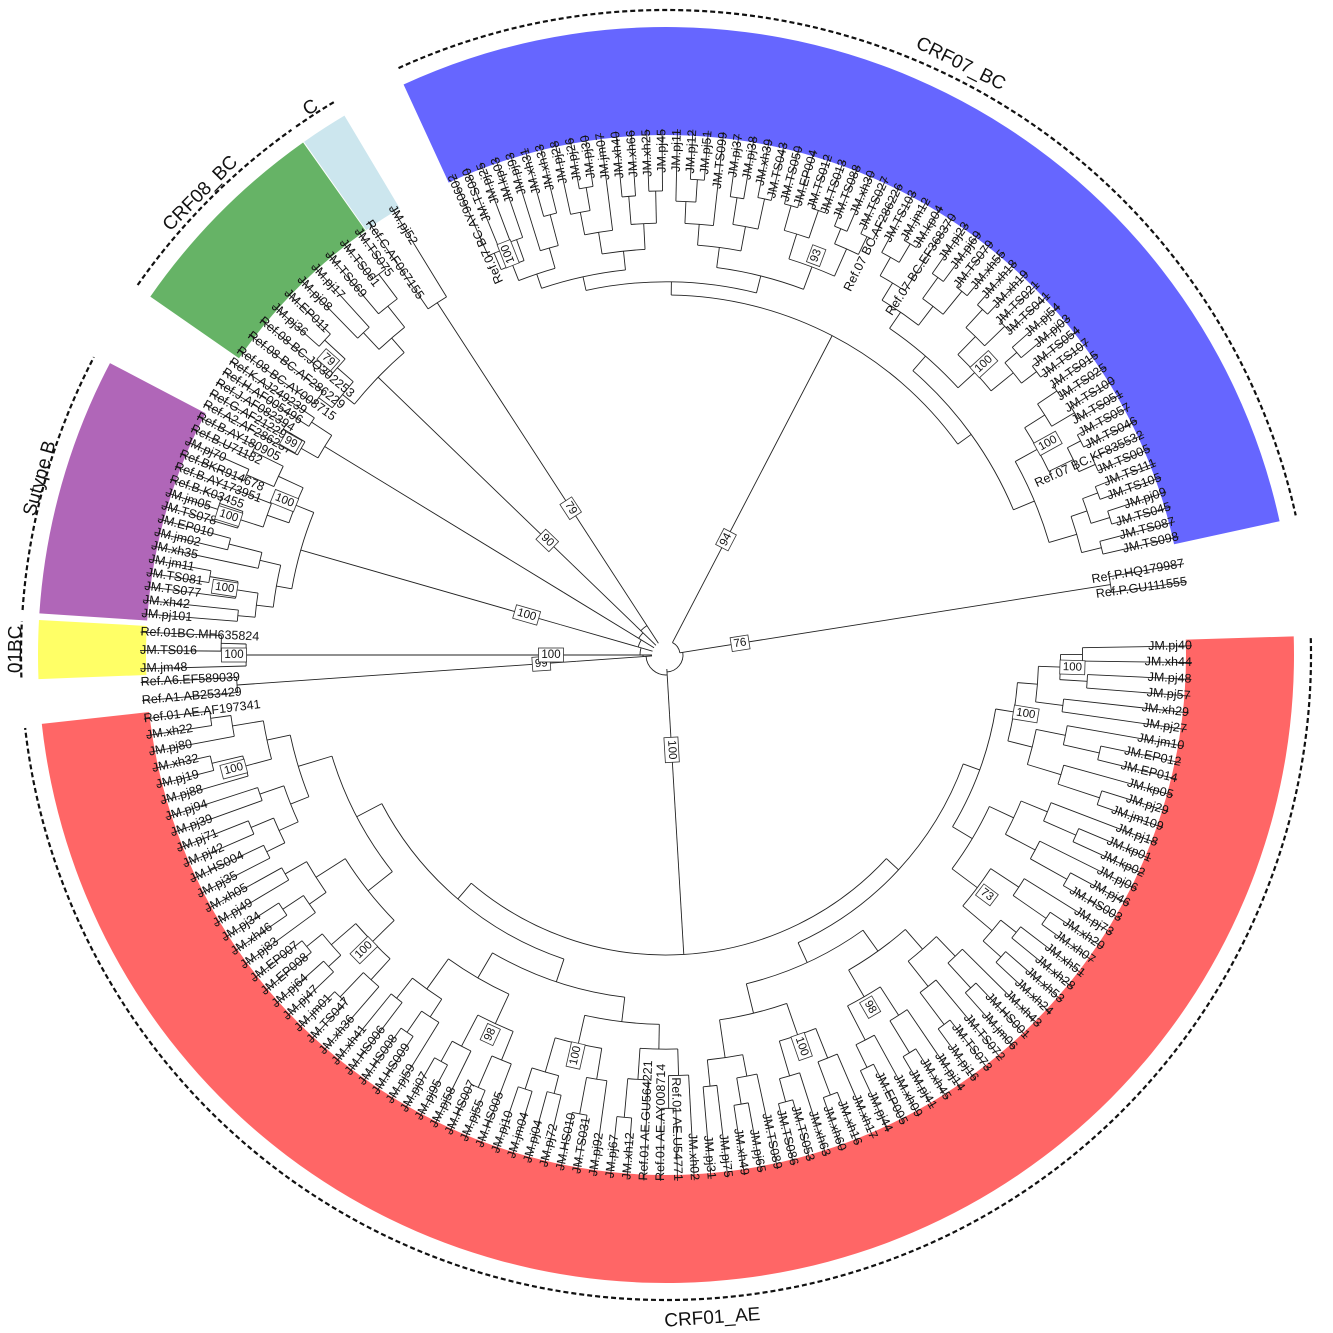 The width and height of the screenshot is (1333, 1333). Describe the element at coordinates (740, 643) in the screenshot. I see `bootstrap-value: 76` at that location.